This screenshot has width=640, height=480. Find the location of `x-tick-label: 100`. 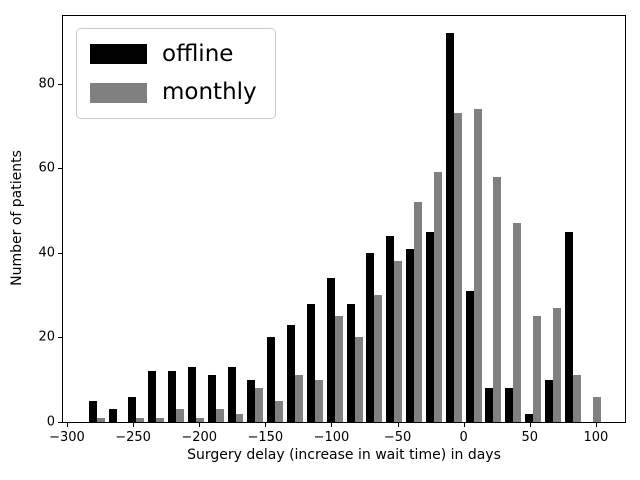

x-tick-label: 100 is located at coordinates (596, 437).